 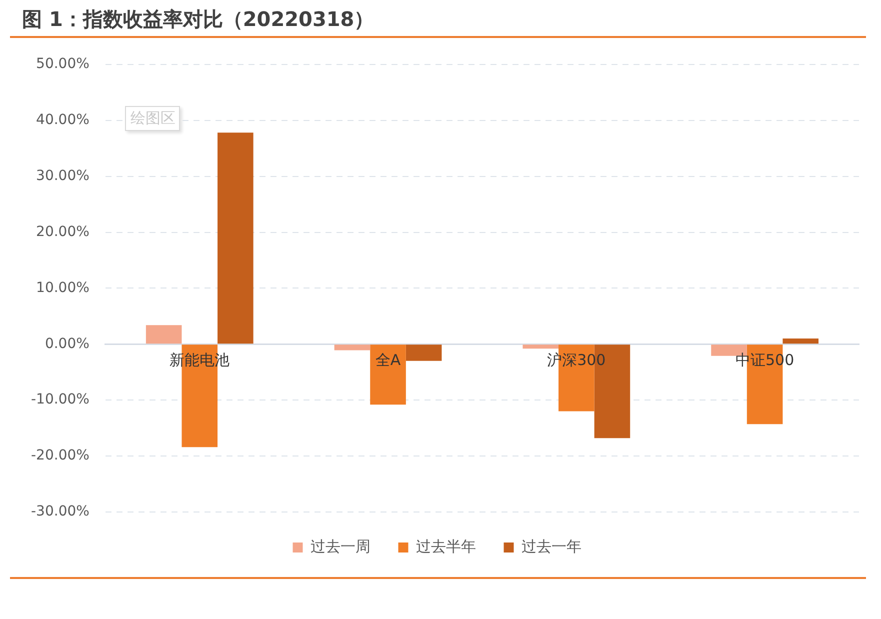 What do you see at coordinates (60, 456) in the screenshot?
I see `y-tick-label: -20.00%` at bounding box center [60, 456].